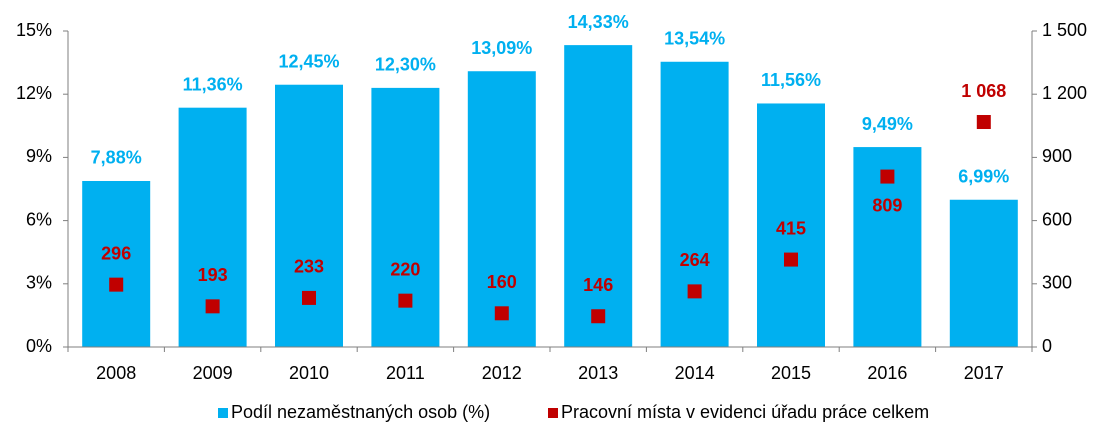 Image resolution: width=1106 pixels, height=429 pixels. What do you see at coordinates (116, 253) in the screenshot?
I see `point-value-label: 296` at bounding box center [116, 253].